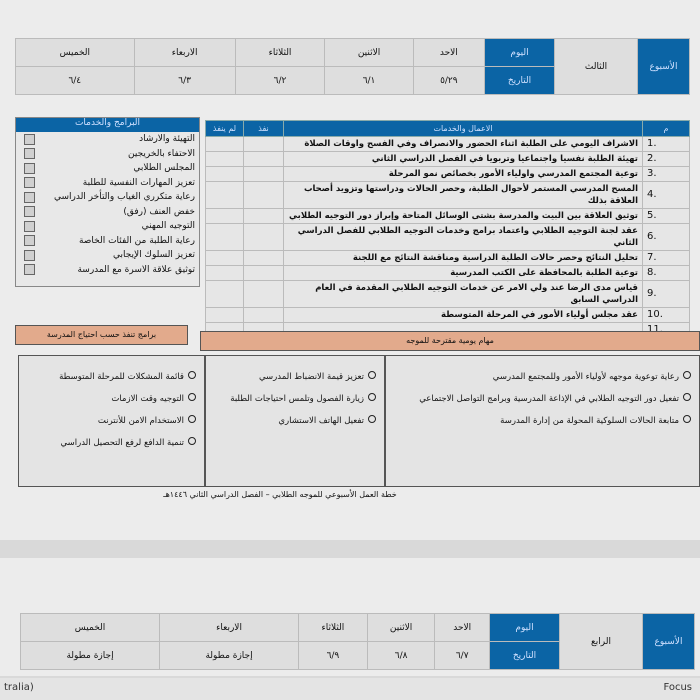  Describe the element at coordinates (677, 687) in the screenshot. I see `focus-button: Focus` at that location.